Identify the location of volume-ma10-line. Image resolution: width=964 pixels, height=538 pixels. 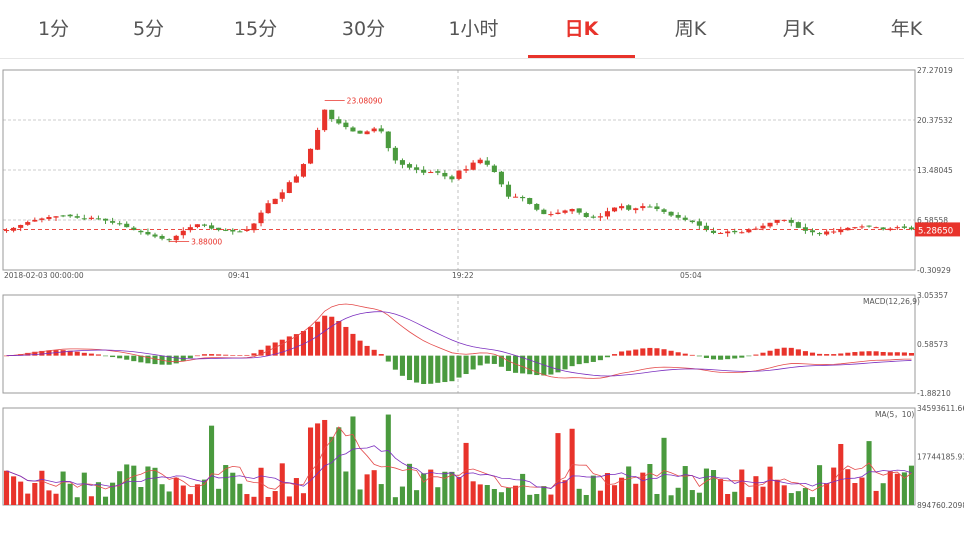
(459, 467).